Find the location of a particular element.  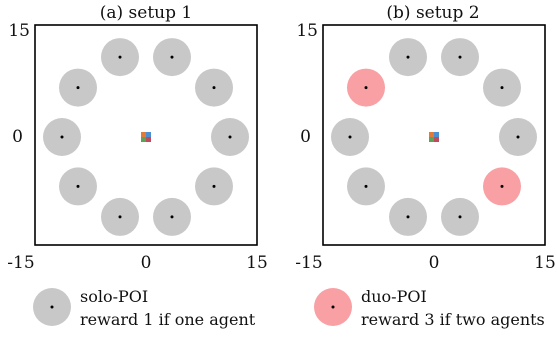

legend-duo-name: duo-POI is located at coordinates (394, 296).